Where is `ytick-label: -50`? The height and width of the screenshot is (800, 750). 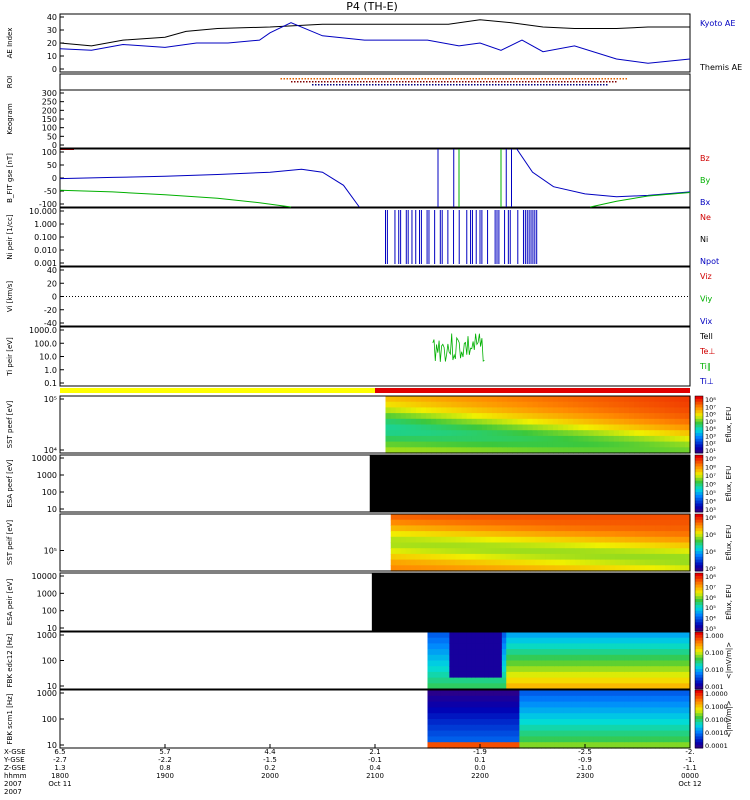 ytick-label: -50 is located at coordinates (50, 191).